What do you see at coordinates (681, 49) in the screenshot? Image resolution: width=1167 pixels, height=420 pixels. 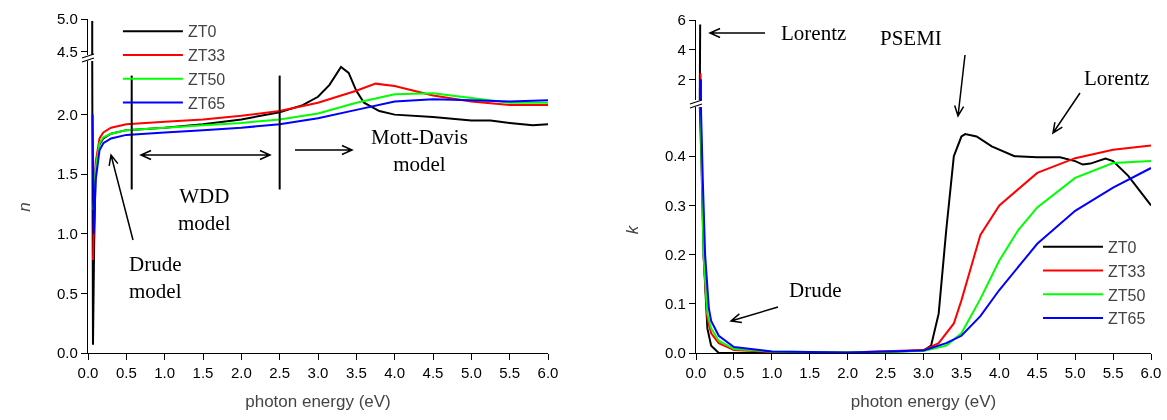 I see `y-tick-label: 4` at bounding box center [681, 49].